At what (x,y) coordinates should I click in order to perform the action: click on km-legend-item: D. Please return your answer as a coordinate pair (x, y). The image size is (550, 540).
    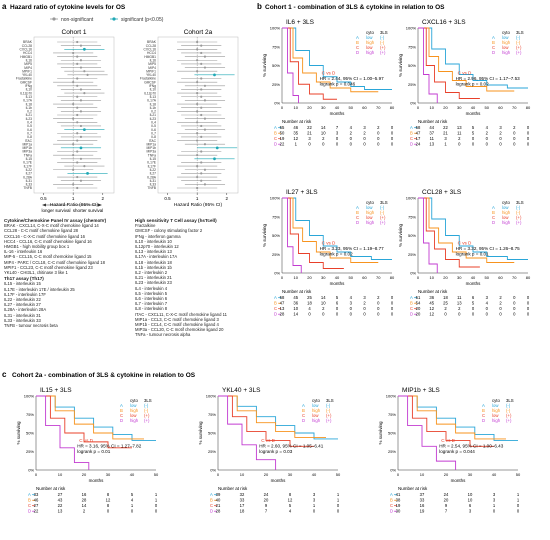
    Looking at the image, I should click on (493, 52).